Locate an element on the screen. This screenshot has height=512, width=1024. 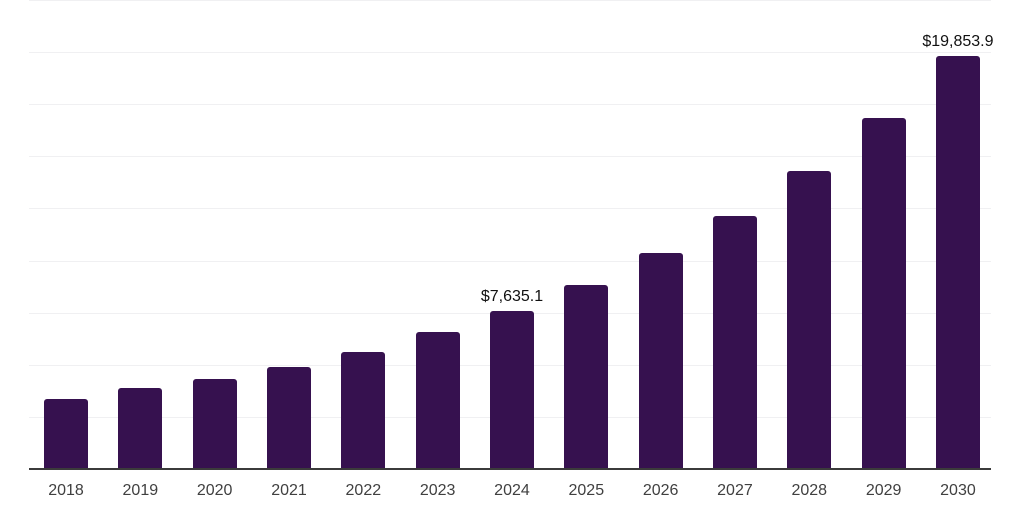
bar-2022 is located at coordinates (363, 410).